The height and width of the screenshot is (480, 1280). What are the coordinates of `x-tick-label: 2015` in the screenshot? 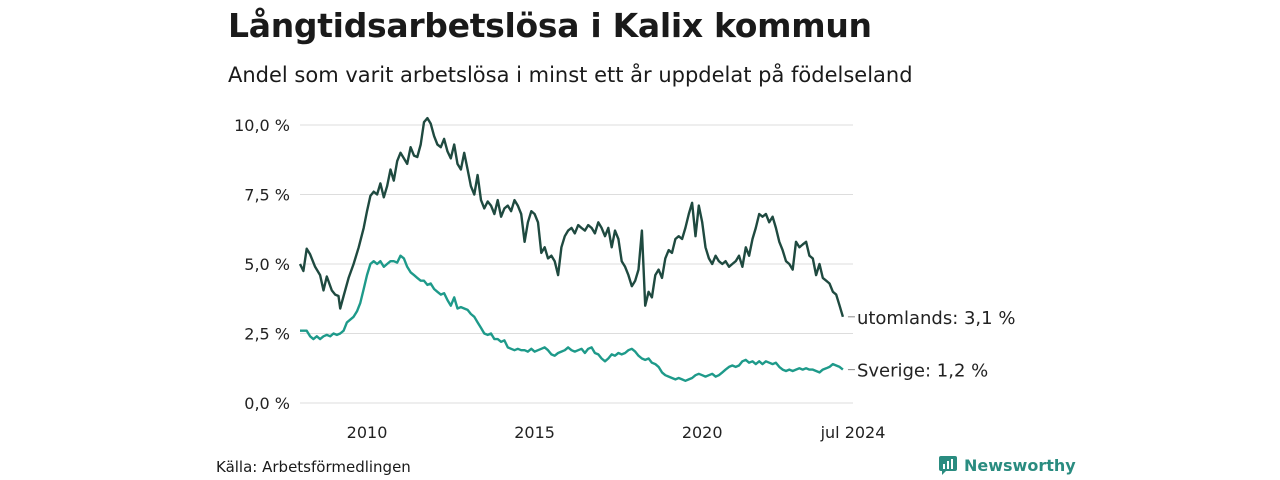 It's located at (534, 432).